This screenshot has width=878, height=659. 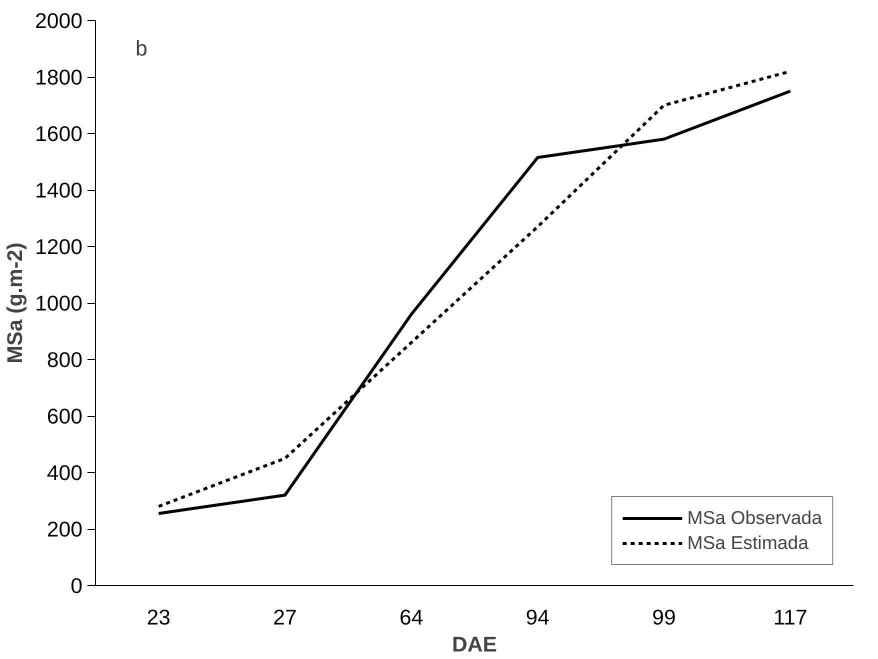 I want to click on legend-label: MSa Observada, so click(x=754, y=518).